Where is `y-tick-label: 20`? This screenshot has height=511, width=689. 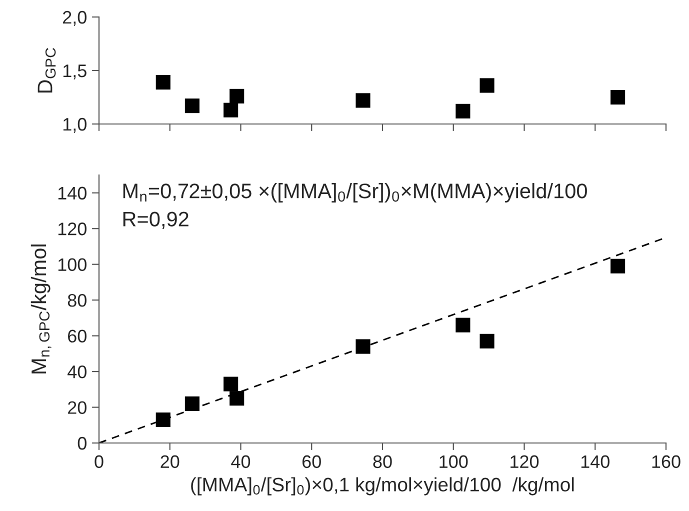
y-tick-label: 20 is located at coordinates (77, 407).